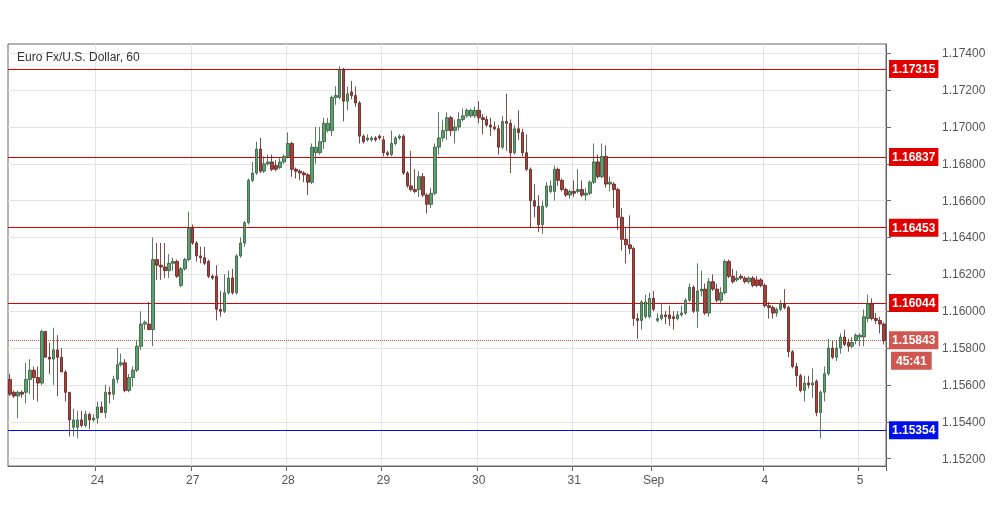 This screenshot has width=1002, height=524. What do you see at coordinates (574, 480) in the screenshot?
I see `x-tick-label: 31` at bounding box center [574, 480].